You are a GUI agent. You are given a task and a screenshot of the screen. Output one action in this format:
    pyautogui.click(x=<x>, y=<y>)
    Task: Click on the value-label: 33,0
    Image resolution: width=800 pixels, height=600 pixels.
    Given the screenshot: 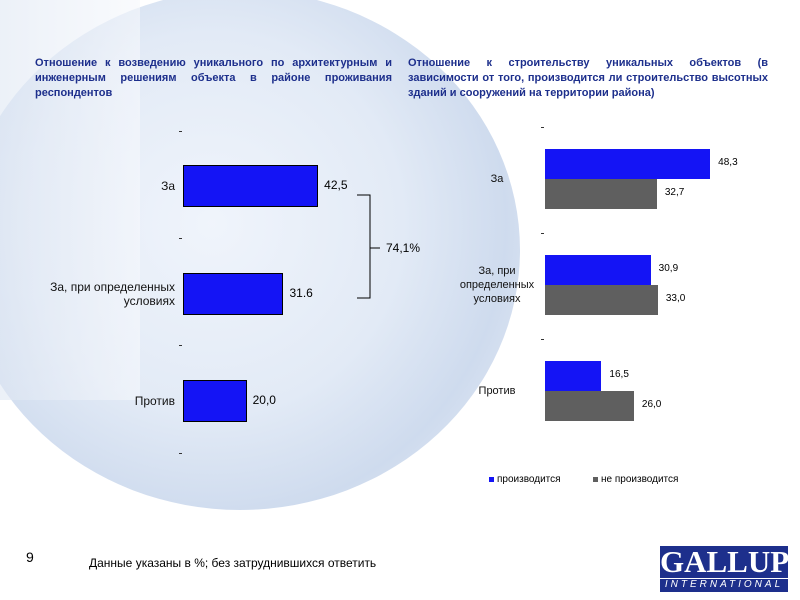 What is the action you would take?
    pyautogui.click(x=675, y=298)
    